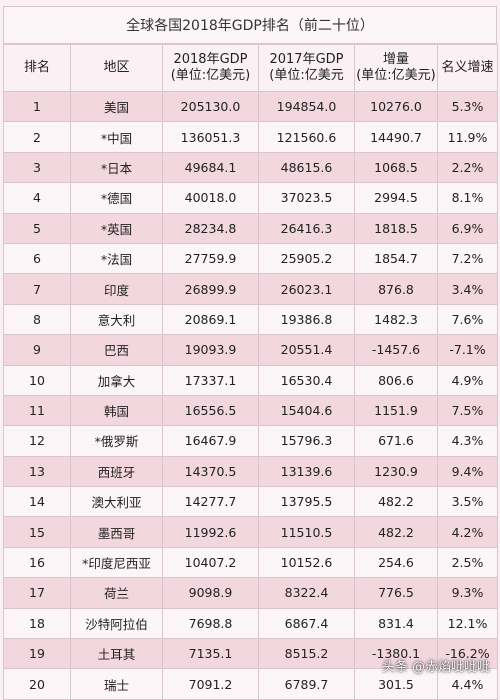 The width and height of the screenshot is (500, 700). I want to click on table-cell: 14, so click(37, 502).